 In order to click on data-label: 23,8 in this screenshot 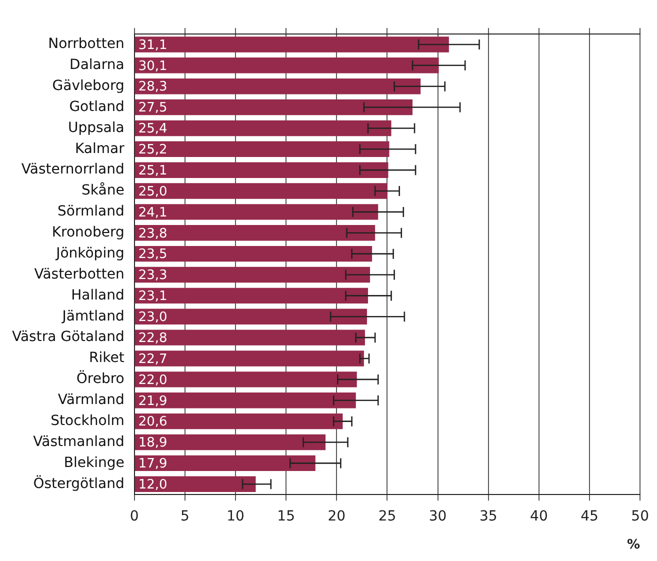, I will do `click(153, 234)`.